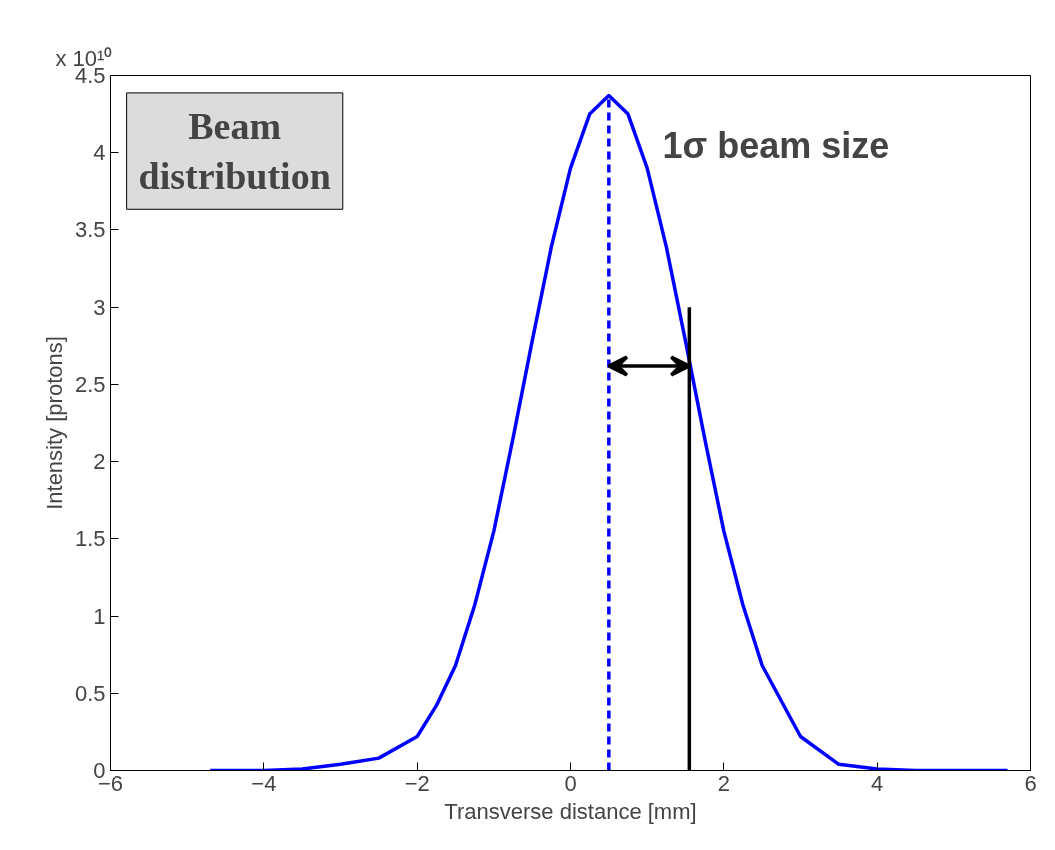 The height and width of the screenshot is (850, 1055). Describe the element at coordinates (570, 783) in the screenshot. I see `x-tick-label: 0` at that location.